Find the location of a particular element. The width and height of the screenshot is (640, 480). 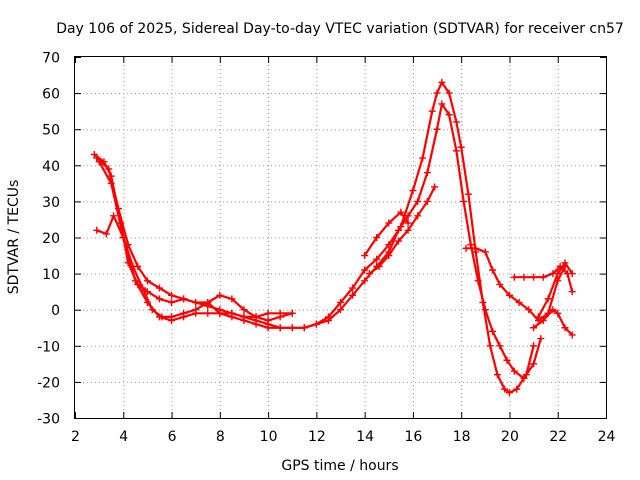

x-axis-label: GPS time / hours is located at coordinates (339, 466).